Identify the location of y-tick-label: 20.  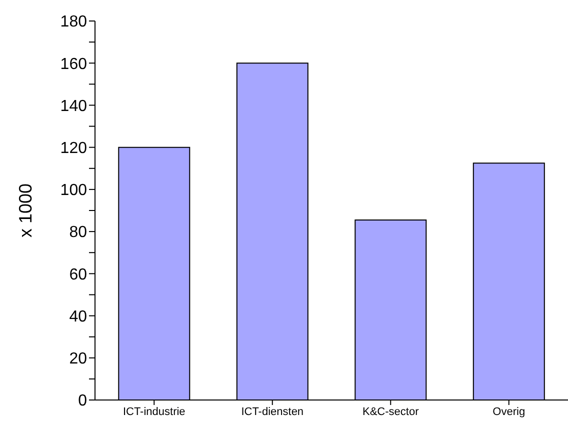
(78, 359).